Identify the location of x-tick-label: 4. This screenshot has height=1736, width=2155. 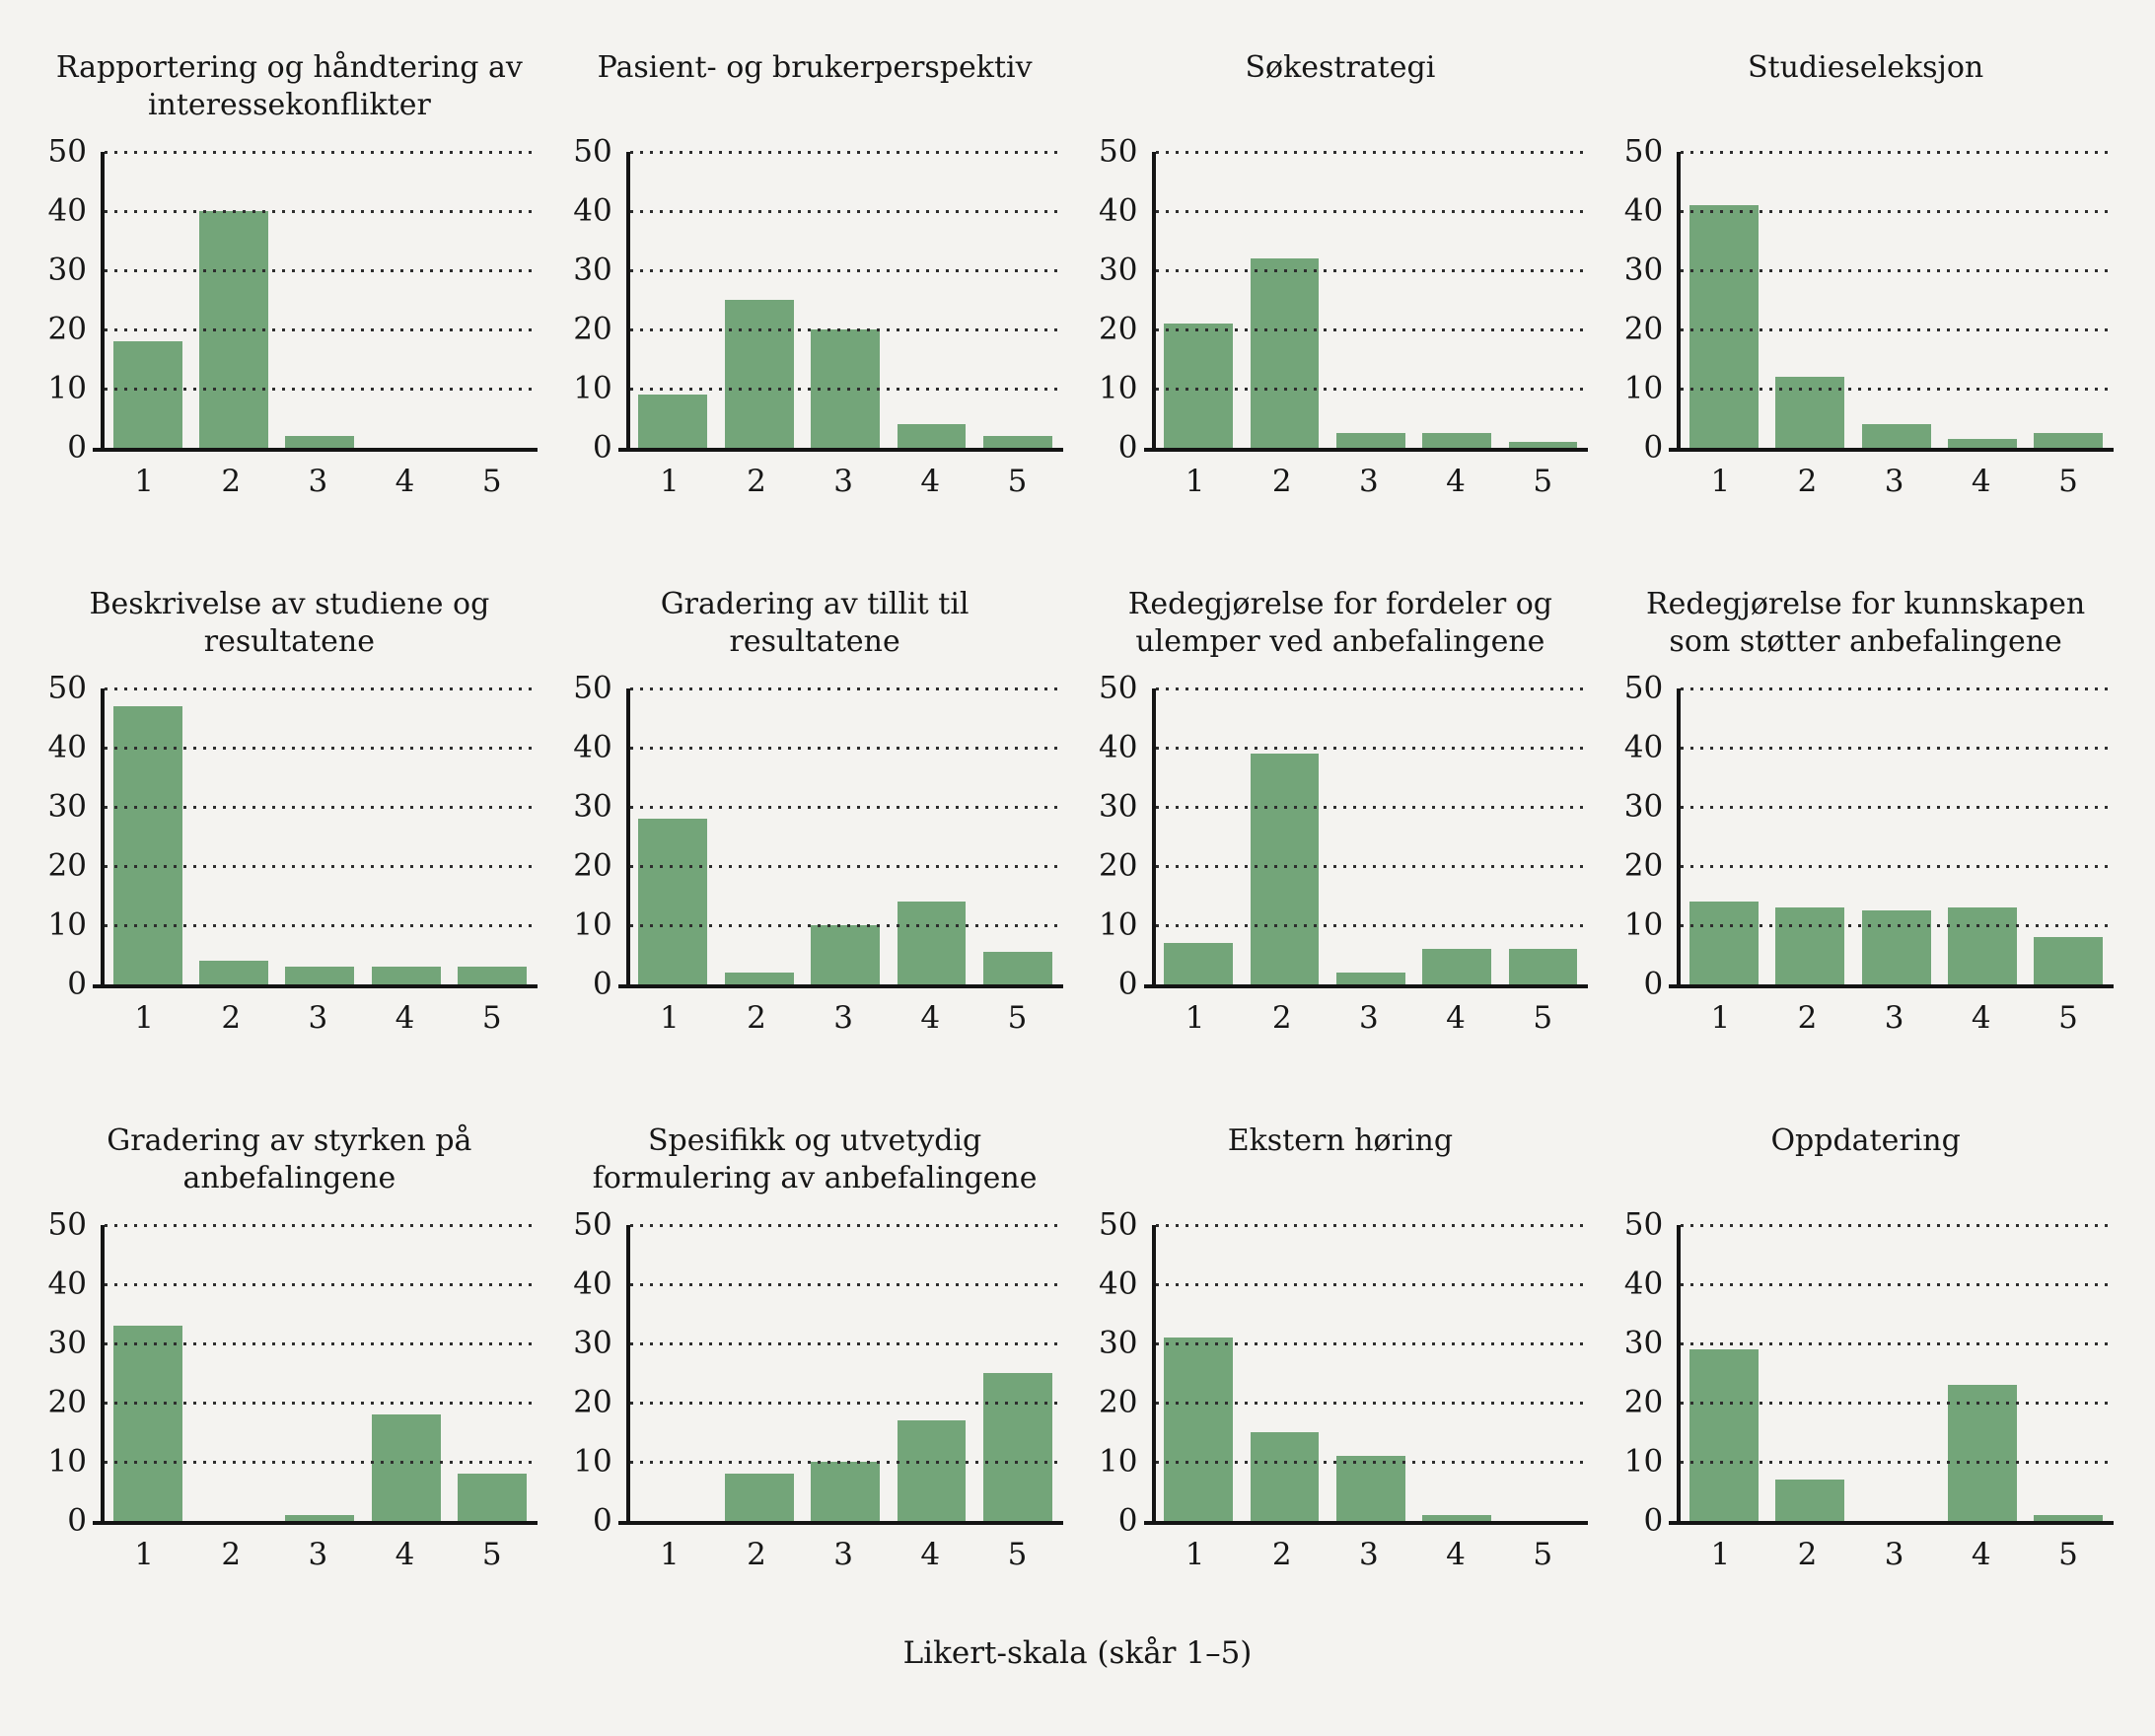
(405, 1018).